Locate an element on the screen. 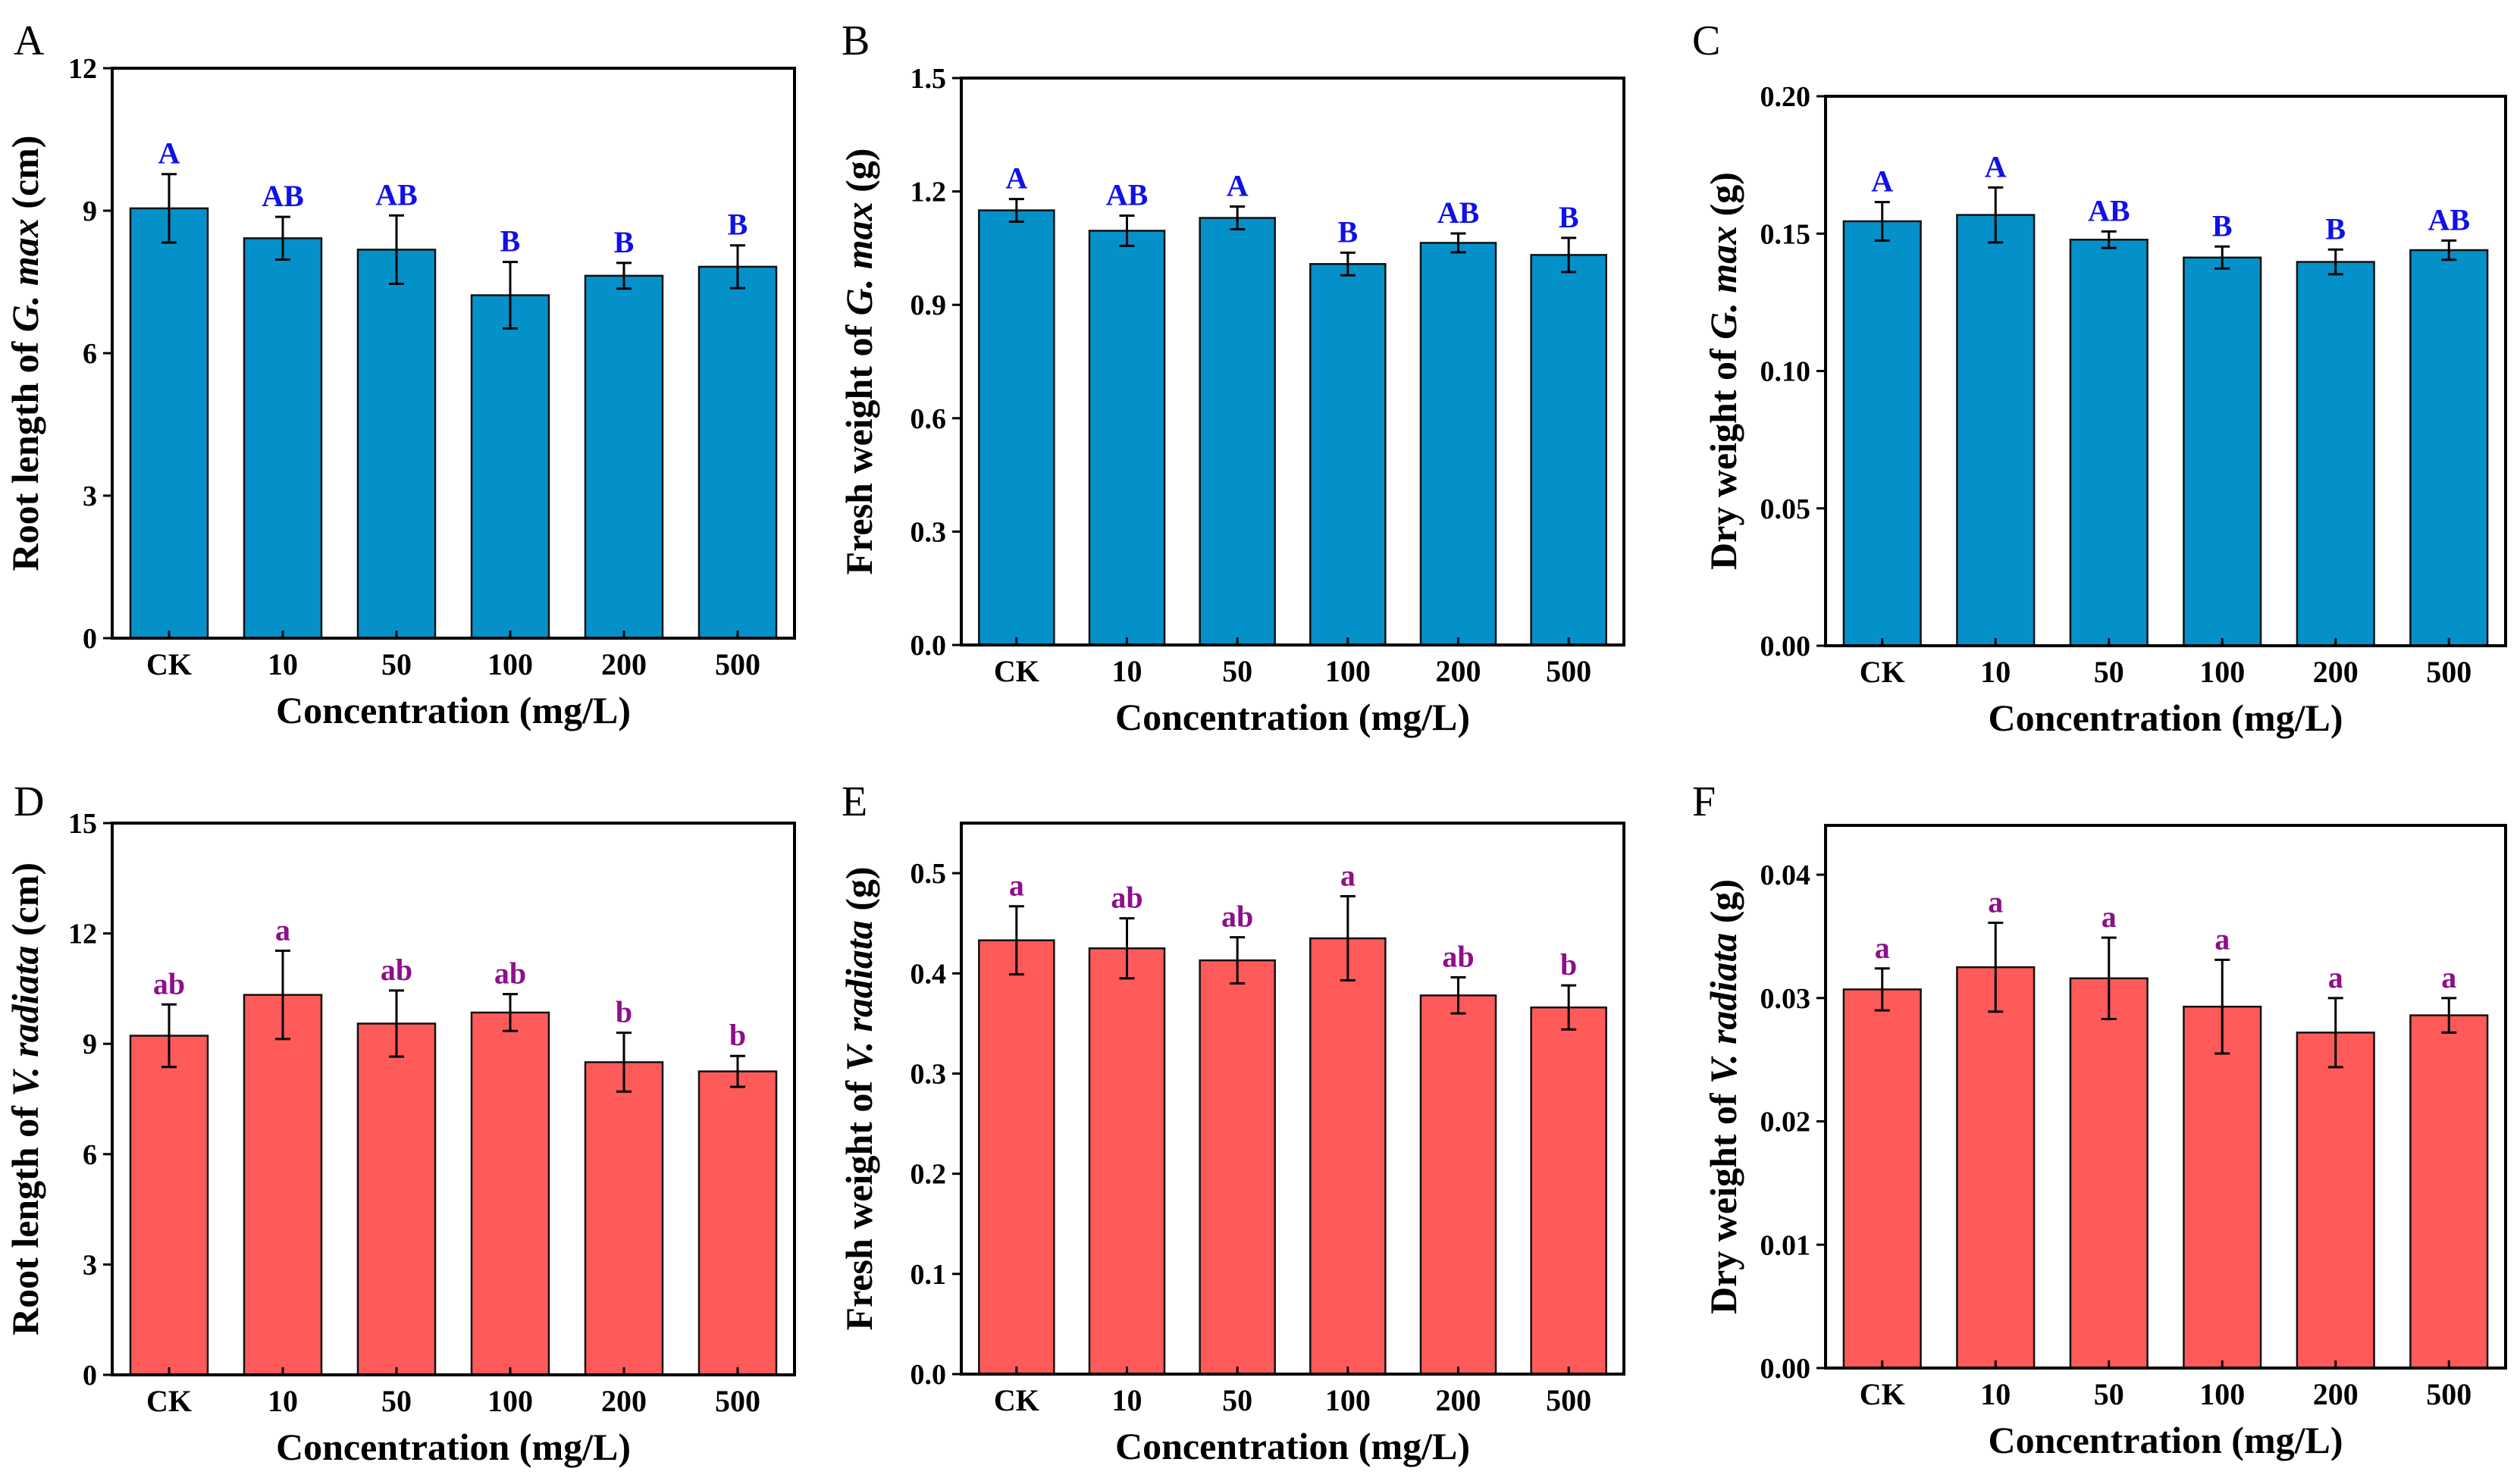 The height and width of the screenshot is (1484, 2520). y-tick-label: 0.20 is located at coordinates (1785, 97).